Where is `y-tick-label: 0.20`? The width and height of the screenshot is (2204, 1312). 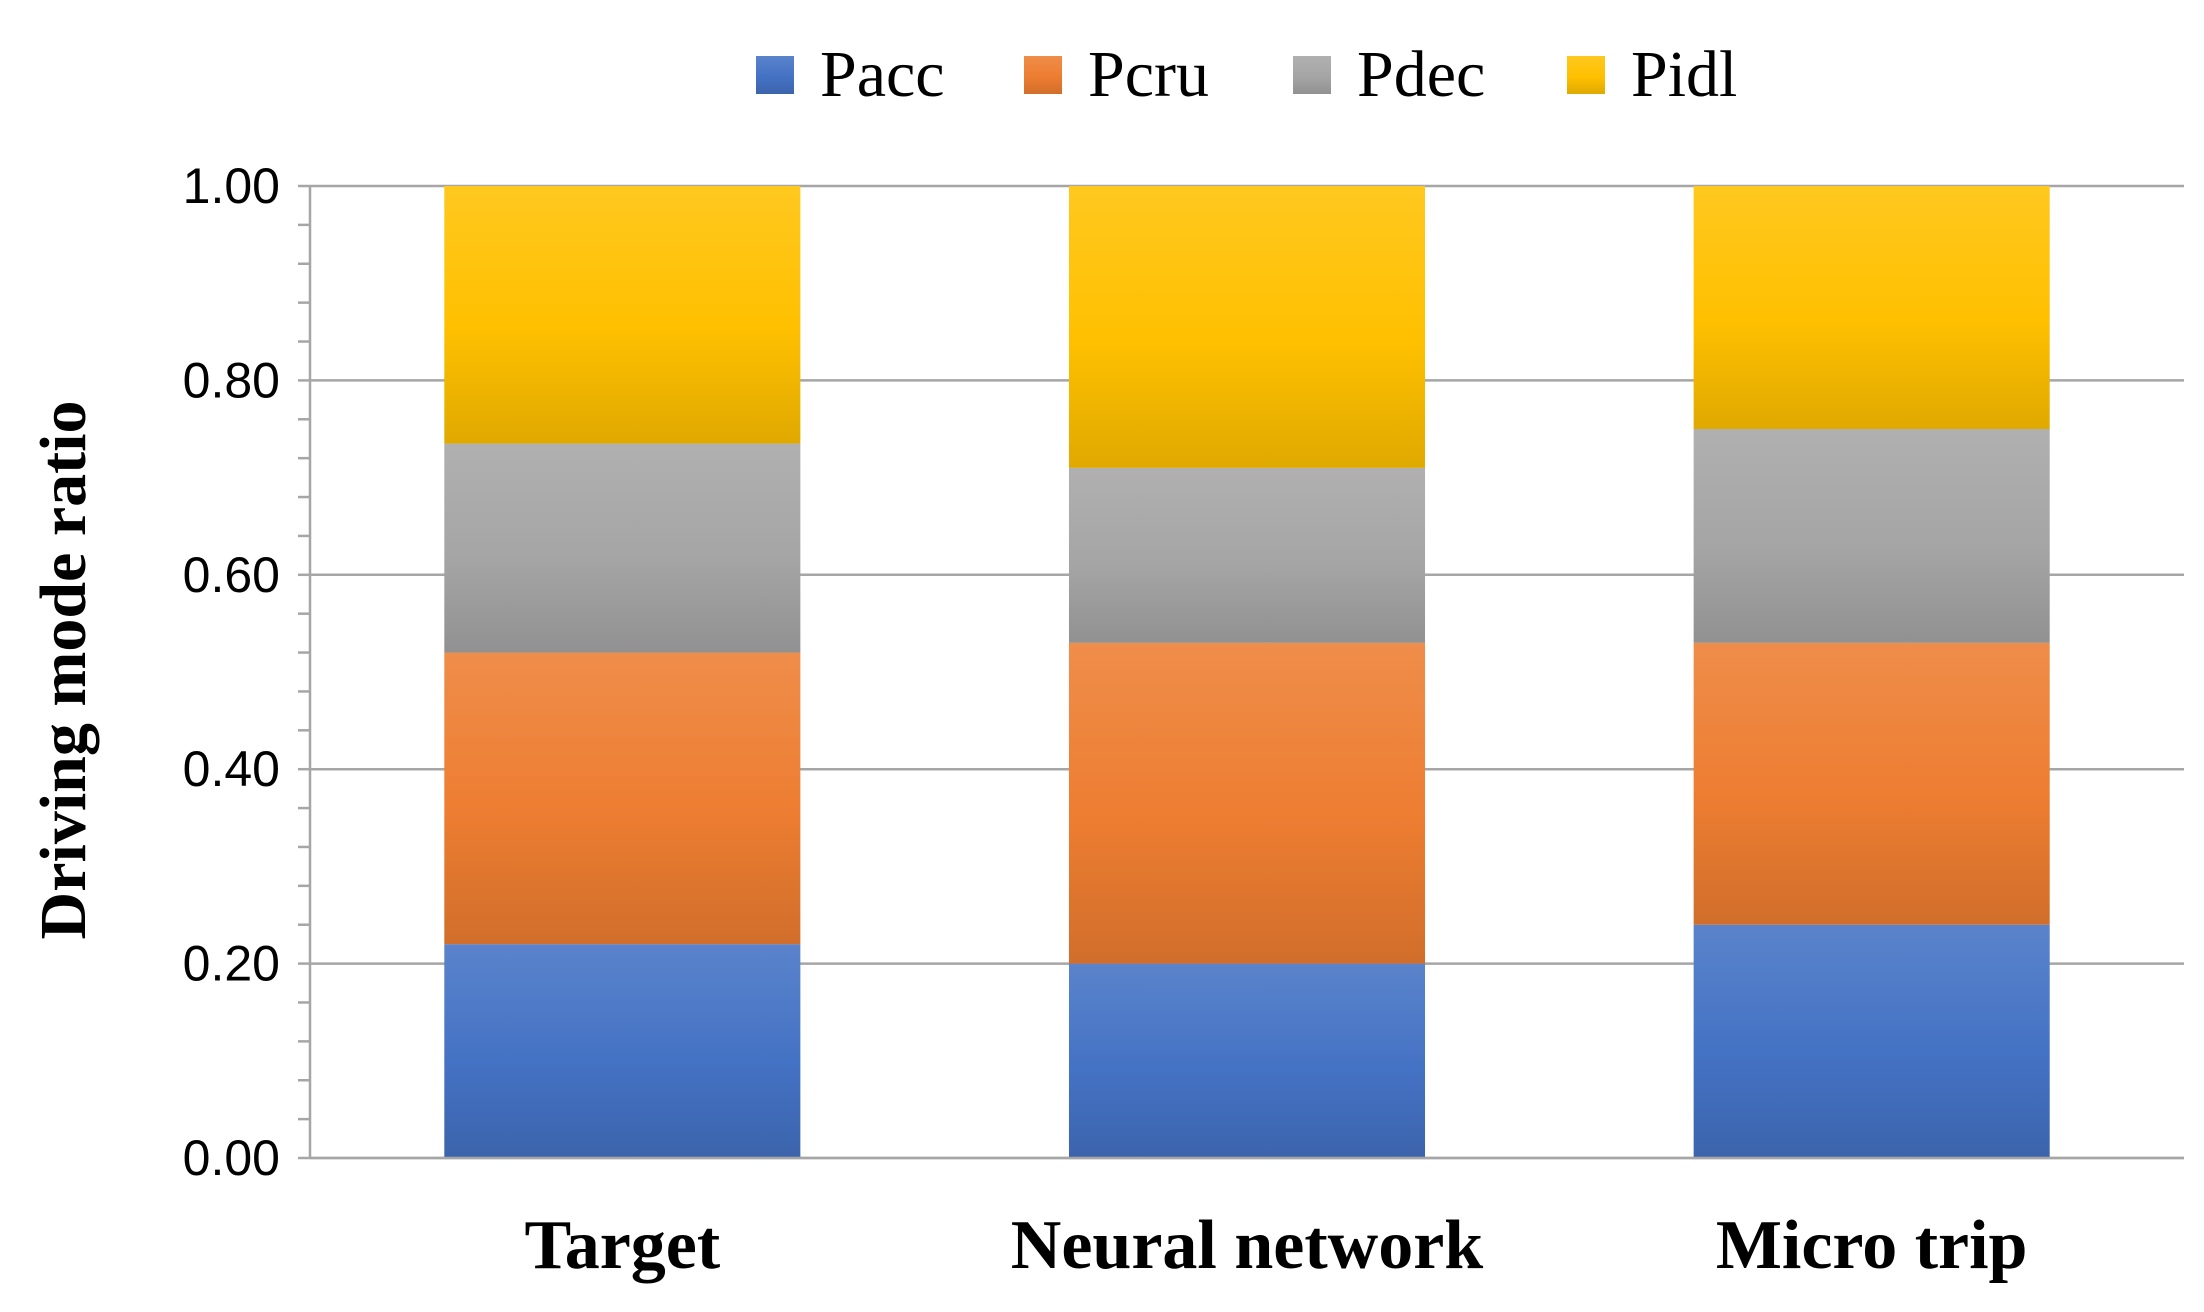 y-tick-label: 0.20 is located at coordinates (231, 964).